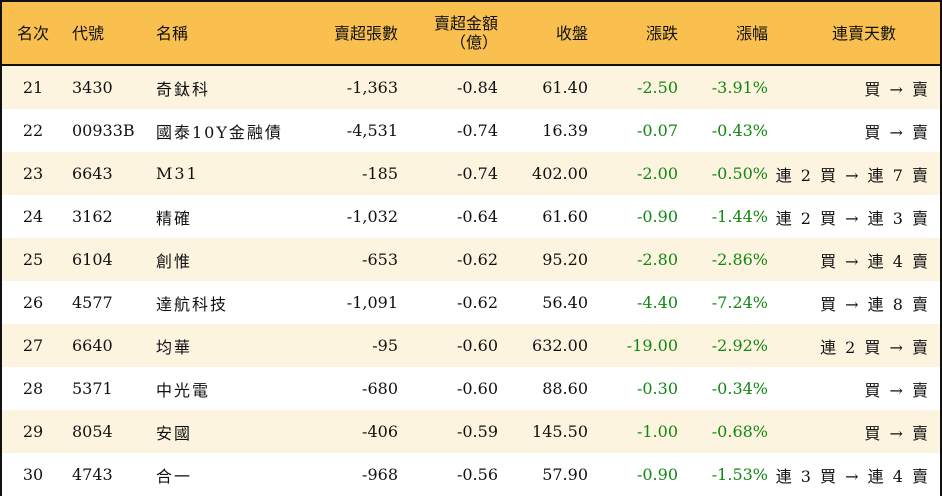 The height and width of the screenshot is (496, 942). Describe the element at coordinates (231, 302) in the screenshot. I see `cell-name: 達航科技` at that location.